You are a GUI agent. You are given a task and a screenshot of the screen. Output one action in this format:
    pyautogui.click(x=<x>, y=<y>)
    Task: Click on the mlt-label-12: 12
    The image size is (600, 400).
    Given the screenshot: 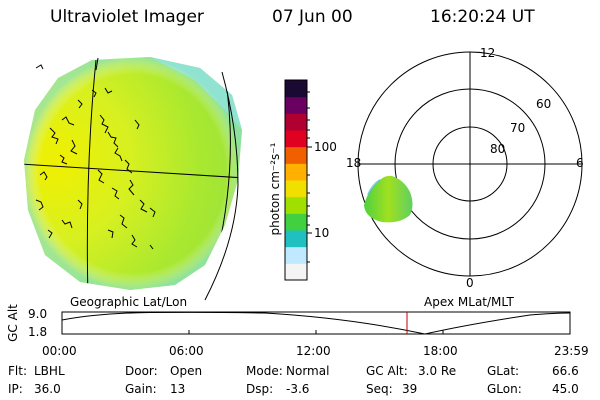 What is the action you would take?
    pyautogui.click(x=488, y=53)
    